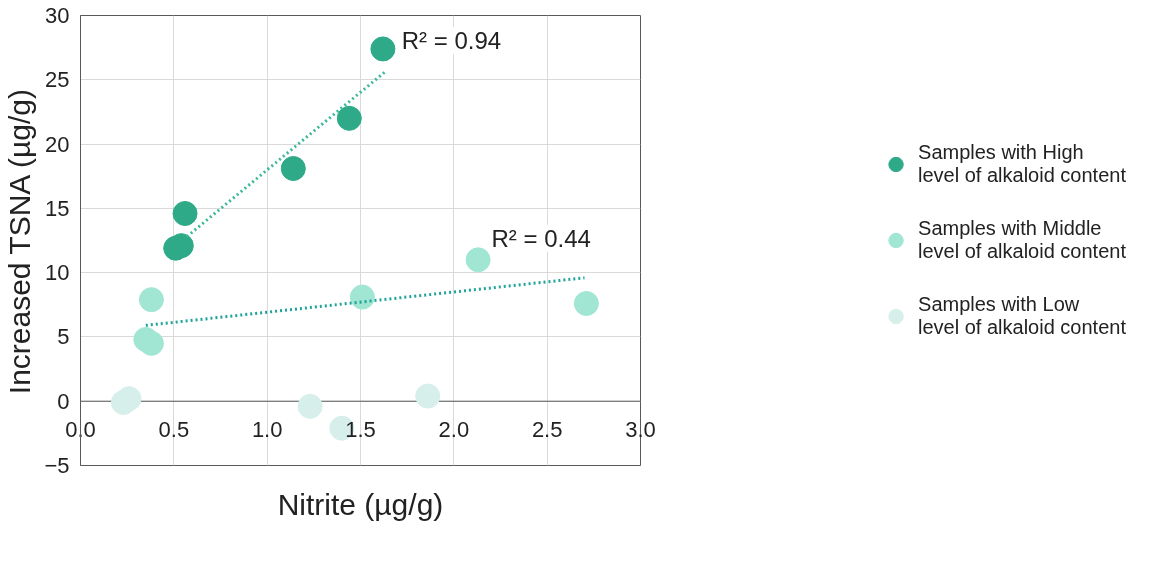  I want to click on y-tick-label: 30, so click(57, 15).